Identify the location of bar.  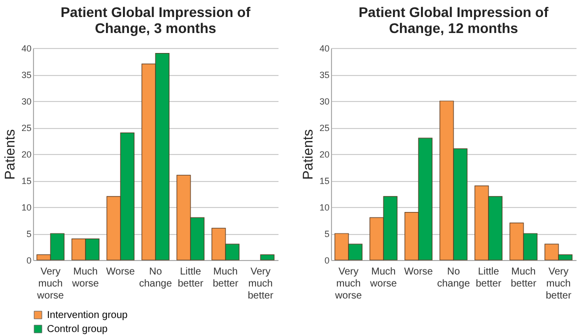
(267, 257).